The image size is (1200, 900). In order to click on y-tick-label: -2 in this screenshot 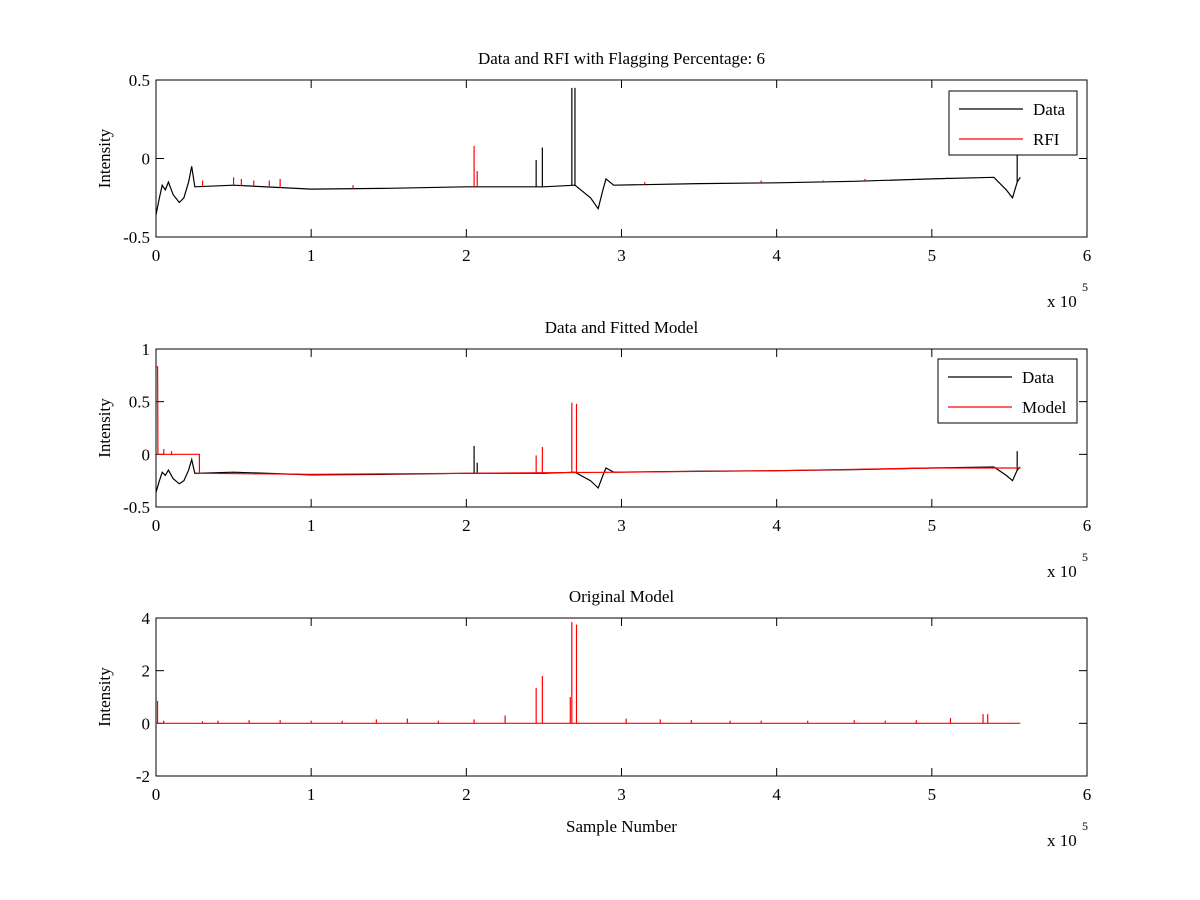, I will do `click(143, 776)`.